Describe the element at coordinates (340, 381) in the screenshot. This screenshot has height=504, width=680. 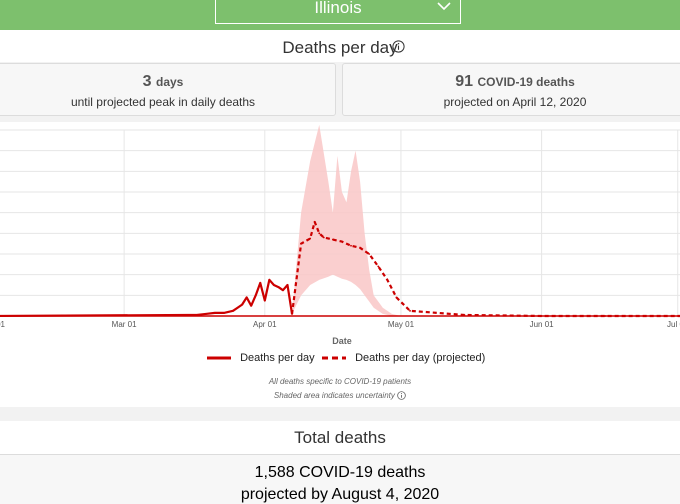
I see `note-deaths: All deaths specific to COVID-19 patients` at that location.